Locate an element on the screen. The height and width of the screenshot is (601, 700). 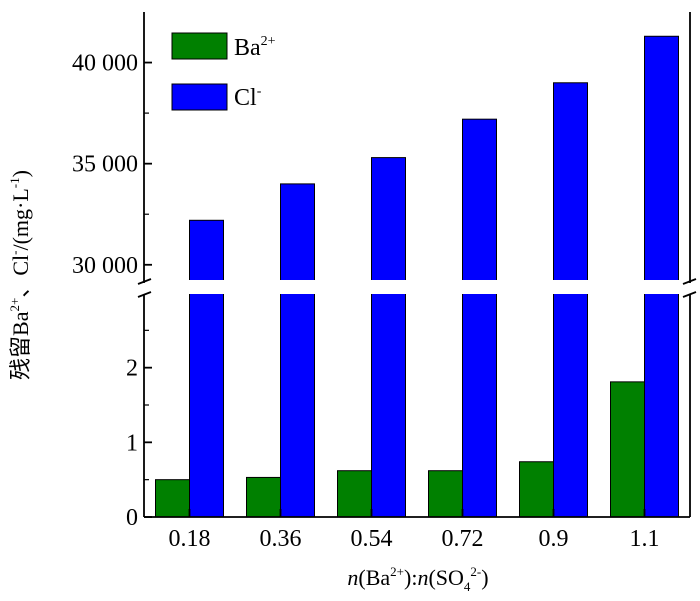
bar-cl-0.36 is located at coordinates (297, 350).